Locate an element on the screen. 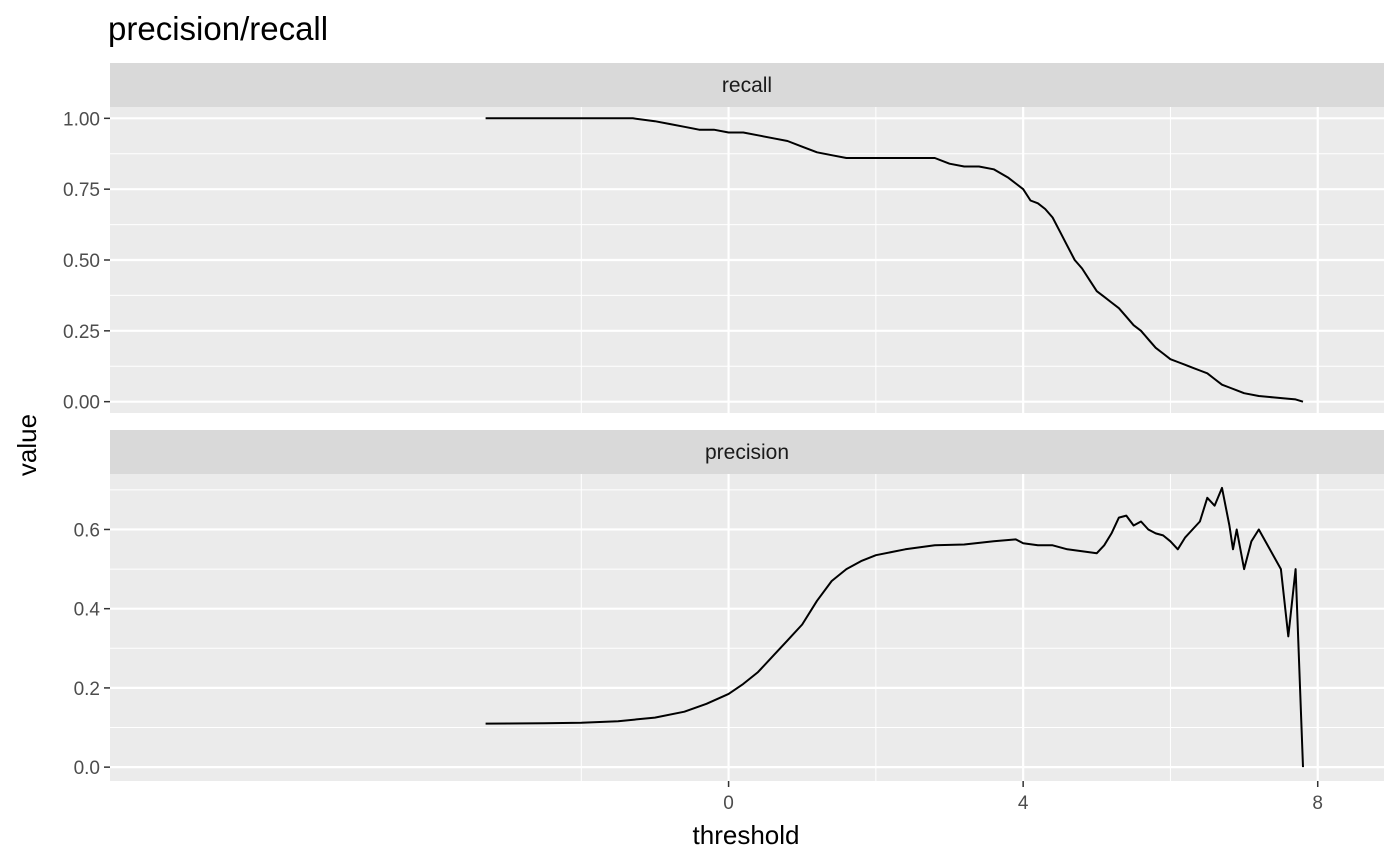 The height and width of the screenshot is (866, 1400). y-tick-label: 0.6 is located at coordinates (87, 530).